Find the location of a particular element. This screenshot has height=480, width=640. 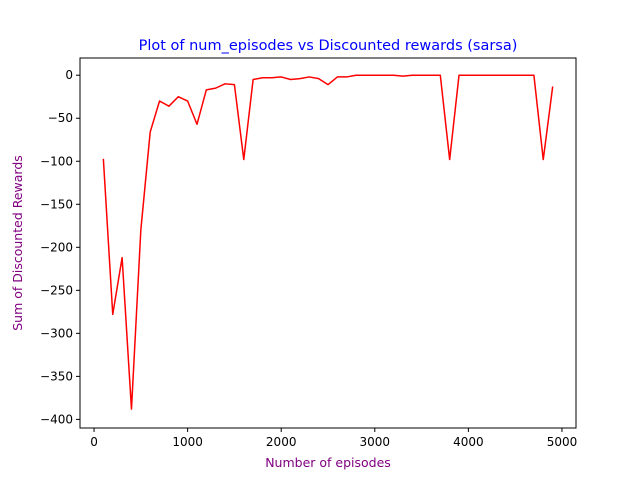

y-axis-label: Sum of Discounted Rewards is located at coordinates (17, 243).